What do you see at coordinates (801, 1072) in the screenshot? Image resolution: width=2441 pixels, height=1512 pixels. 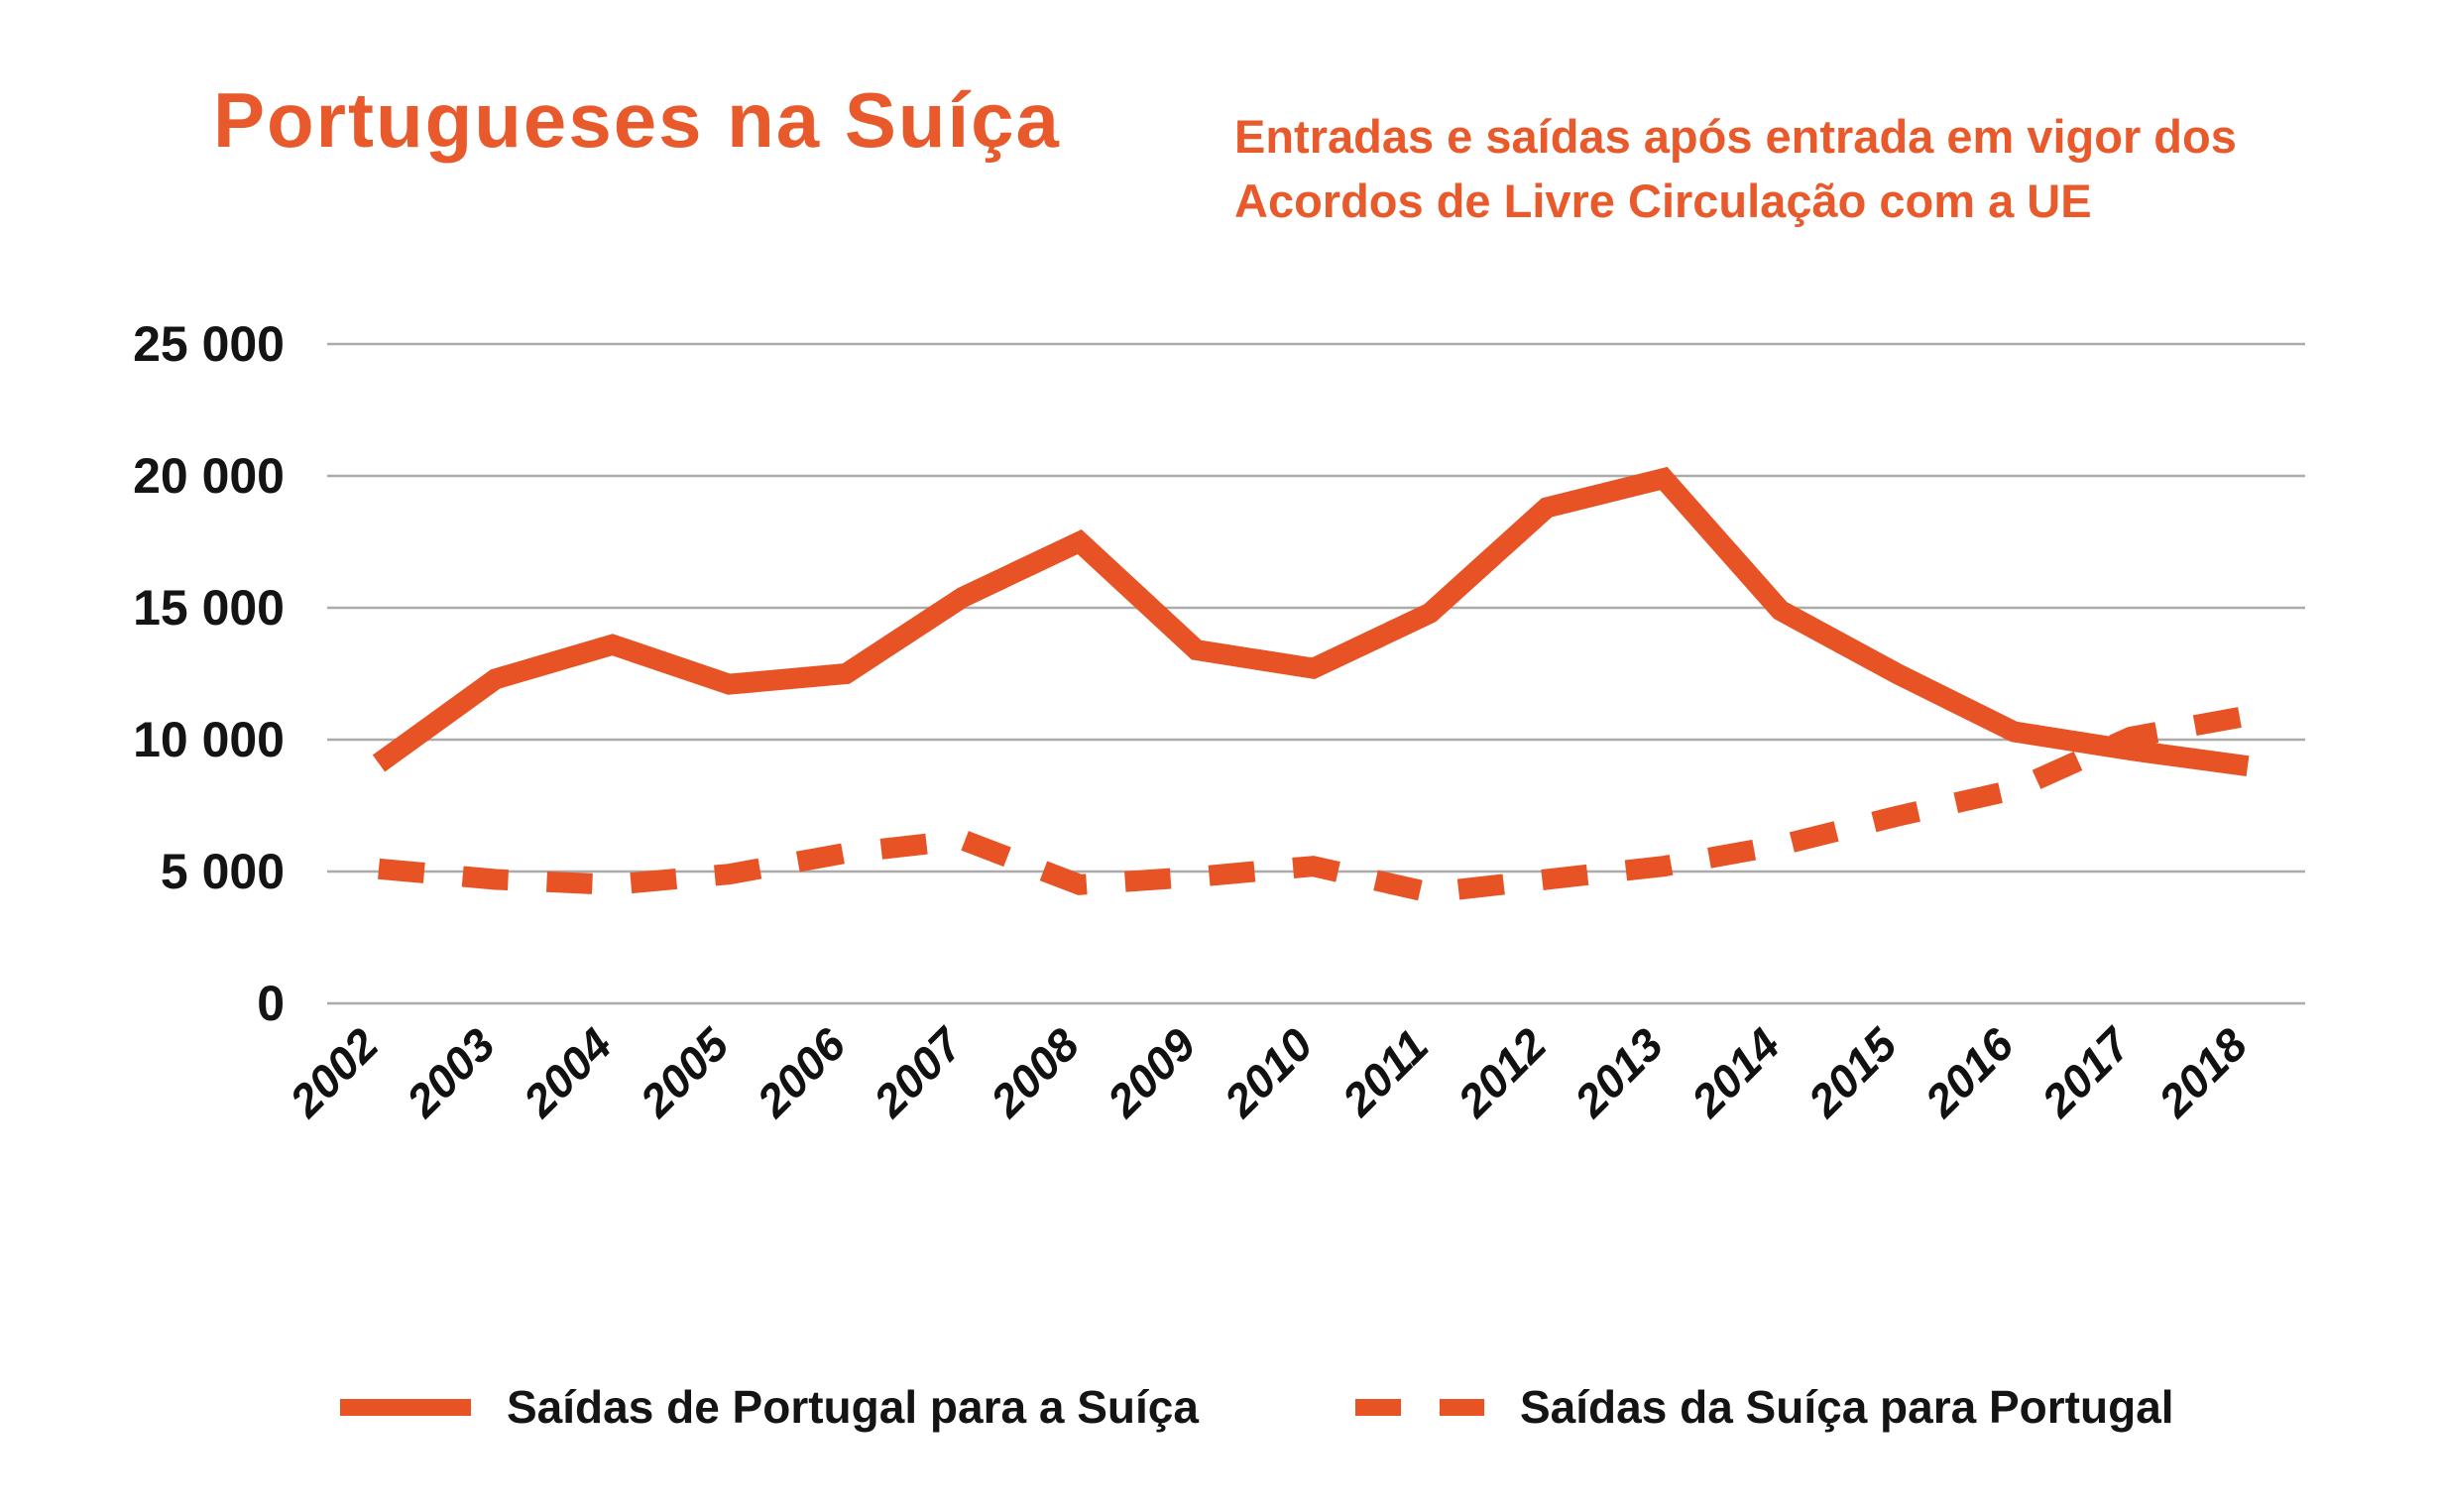 I see `x-tick-label: 2006` at bounding box center [801, 1072].